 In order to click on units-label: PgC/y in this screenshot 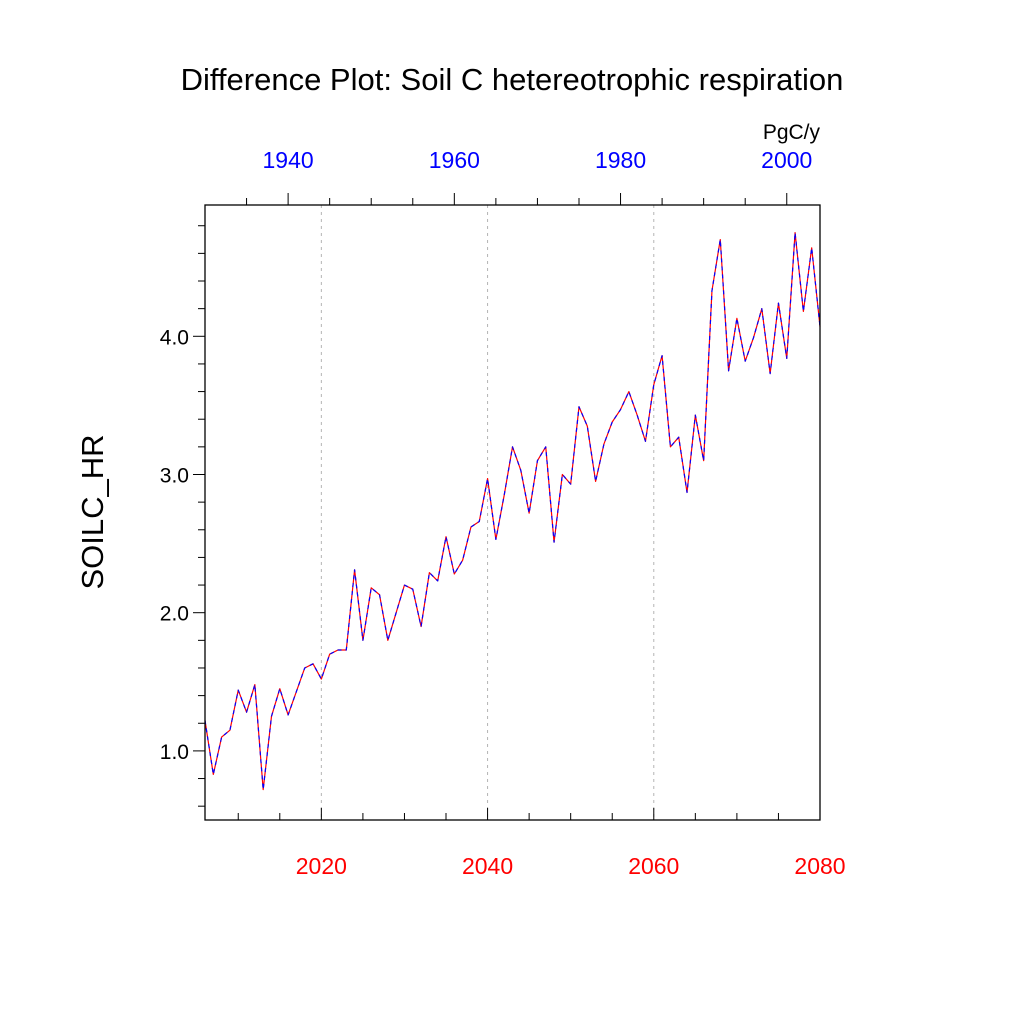, I will do `click(792, 132)`.